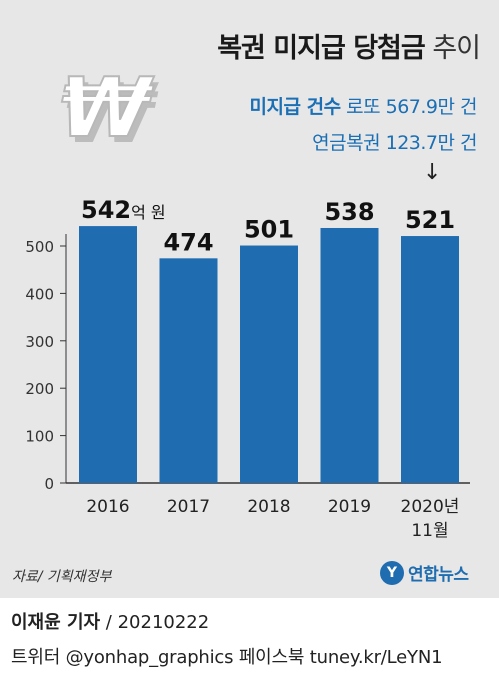 This screenshot has height=689, width=499. I want to click on logo-mark-icon: Y, so click(392, 572).